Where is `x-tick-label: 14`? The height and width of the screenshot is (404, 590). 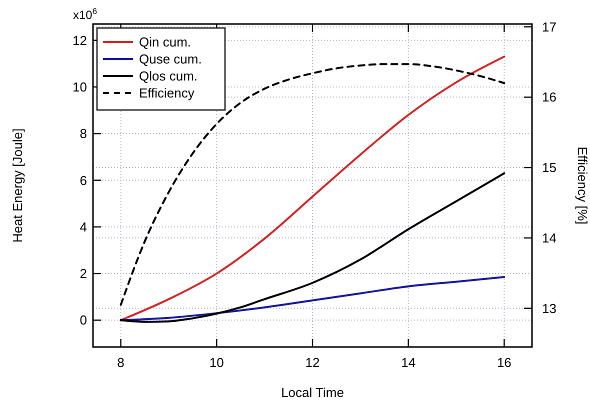 x-tick-label: 14 is located at coordinates (408, 362).